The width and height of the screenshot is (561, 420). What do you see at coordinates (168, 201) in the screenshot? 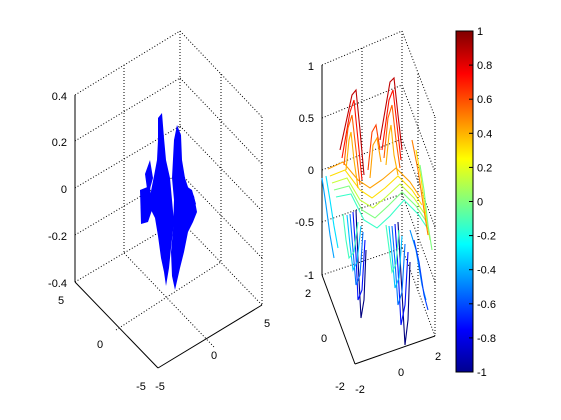
I see `left-surface` at bounding box center [168, 201].